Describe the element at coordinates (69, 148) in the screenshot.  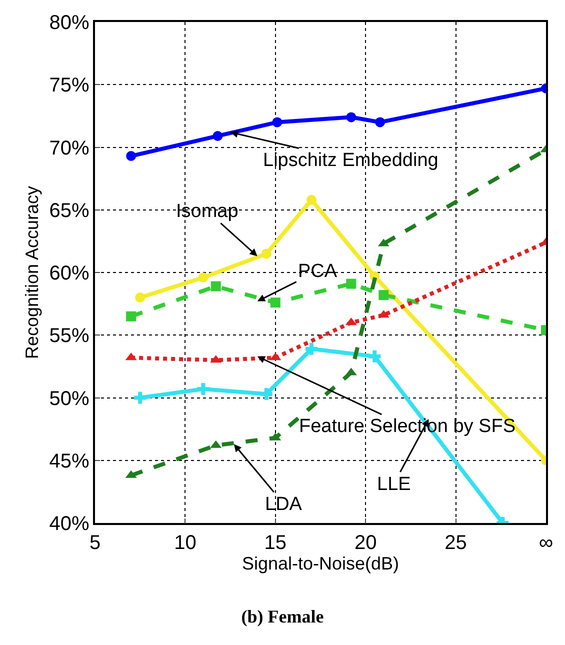
I see `y-tick-label: 70%` at that location.